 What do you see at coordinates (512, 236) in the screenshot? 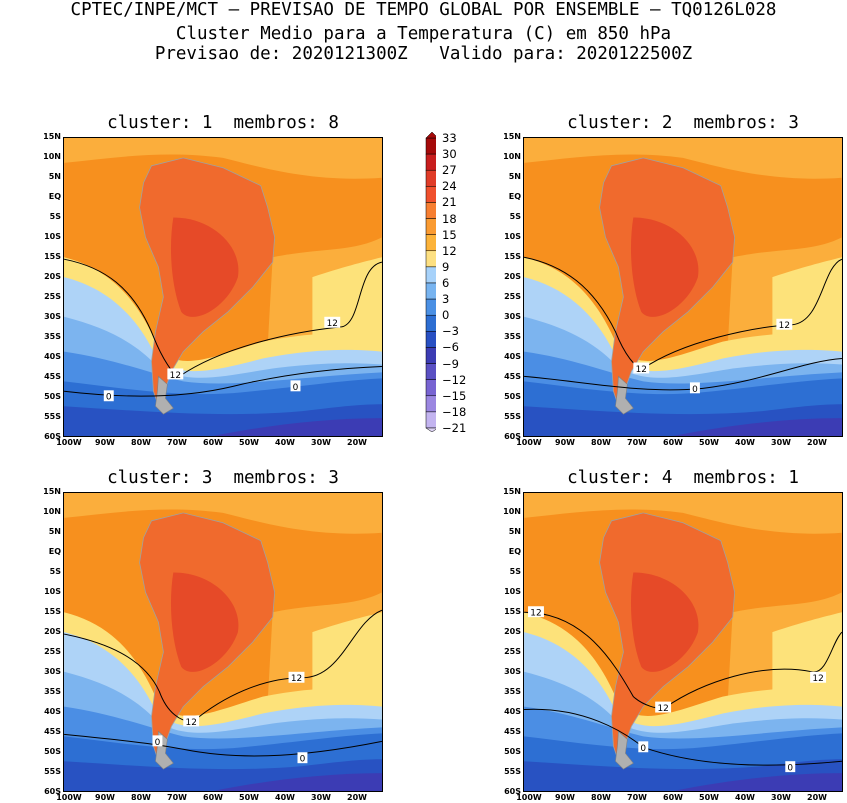
I see `panel-2-ytick: 10S` at bounding box center [512, 236].